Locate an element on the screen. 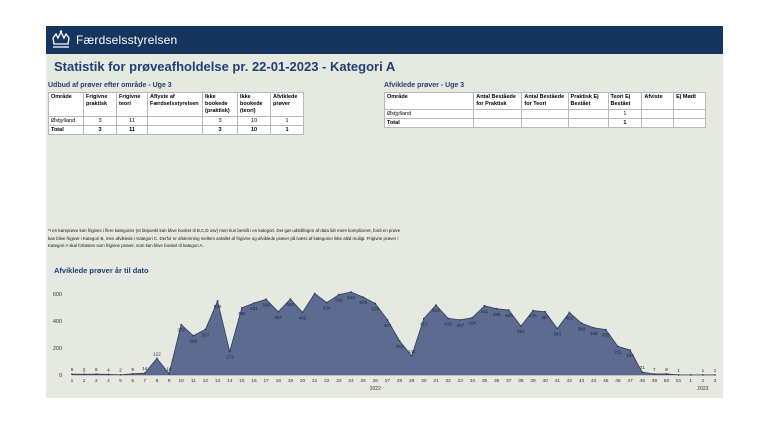 The height and width of the screenshot is (424, 768). col-header: Praktisk Ej Bestået is located at coordinates (588, 101).